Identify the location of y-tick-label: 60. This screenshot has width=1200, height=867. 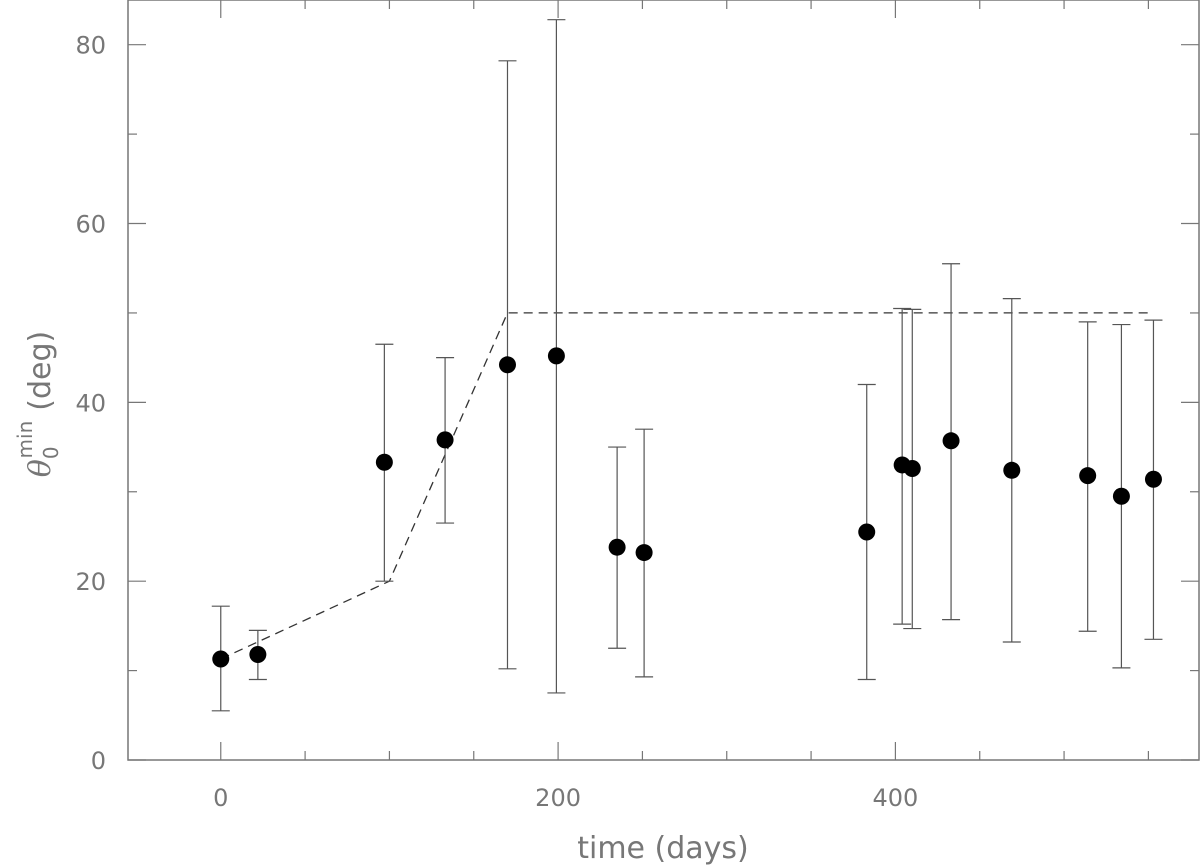
(90, 225).